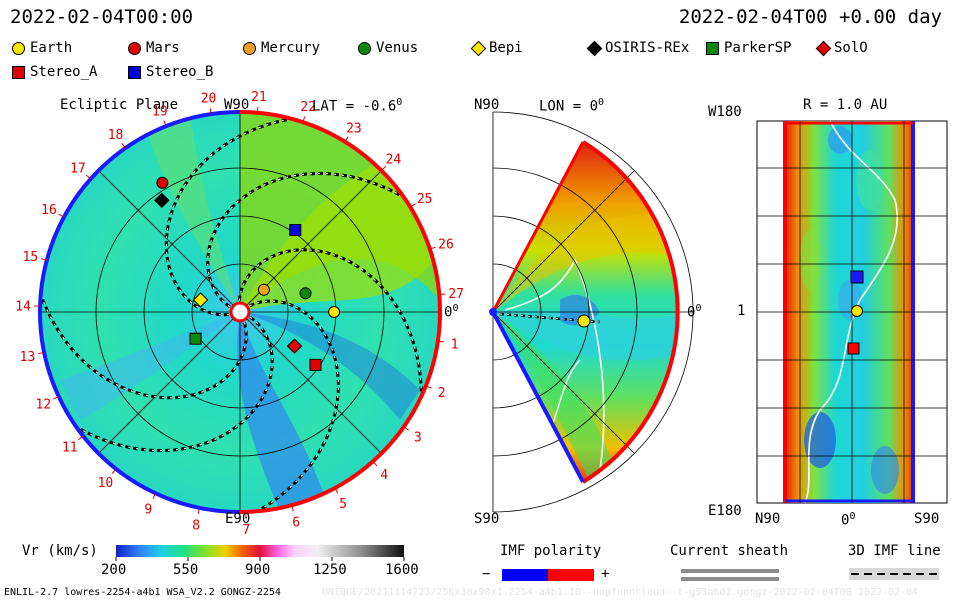  I want to click on venus-circle-icon, so click(364, 48).